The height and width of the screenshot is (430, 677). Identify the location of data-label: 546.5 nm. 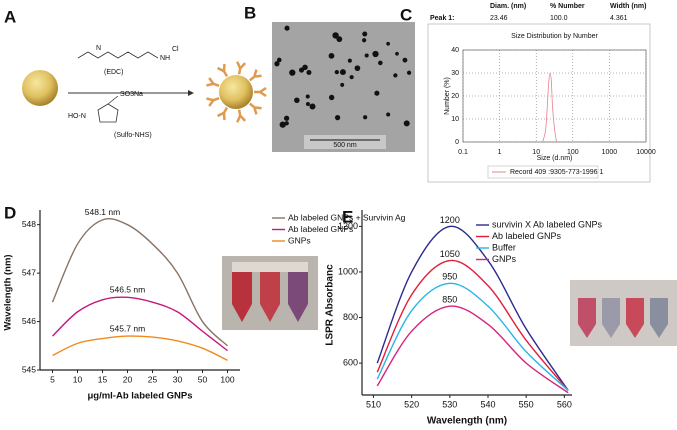
(127, 290).